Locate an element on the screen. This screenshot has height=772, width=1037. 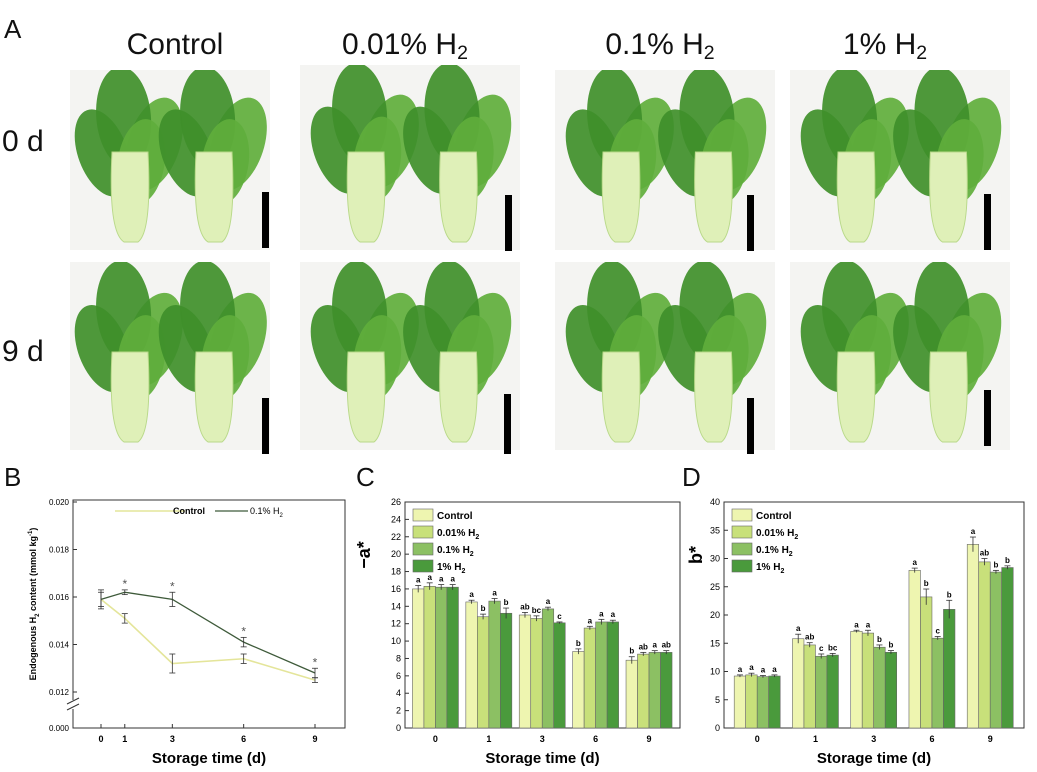
legend-label-main: 0.01% H is located at coordinates (456, 533).